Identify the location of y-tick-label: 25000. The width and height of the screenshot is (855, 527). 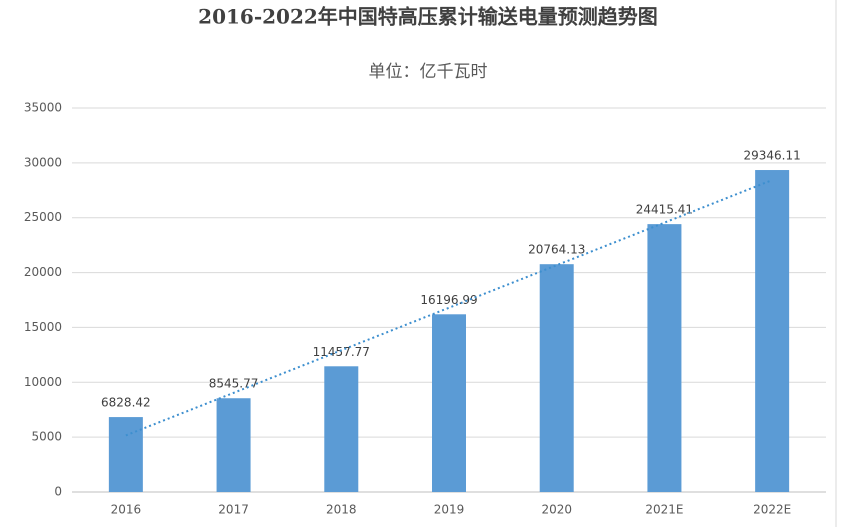
(43, 217).